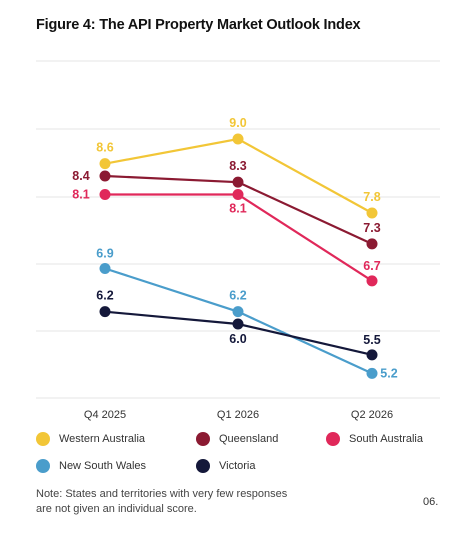  What do you see at coordinates (237, 466) in the screenshot?
I see `legend-label: Victoria` at bounding box center [237, 466].